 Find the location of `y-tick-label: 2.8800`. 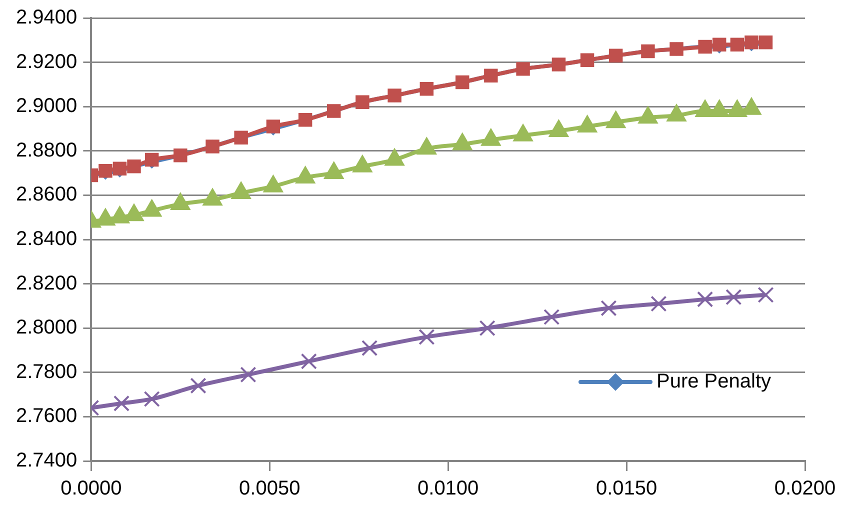

y-tick-label: 2.8800 is located at coordinates (47, 150).